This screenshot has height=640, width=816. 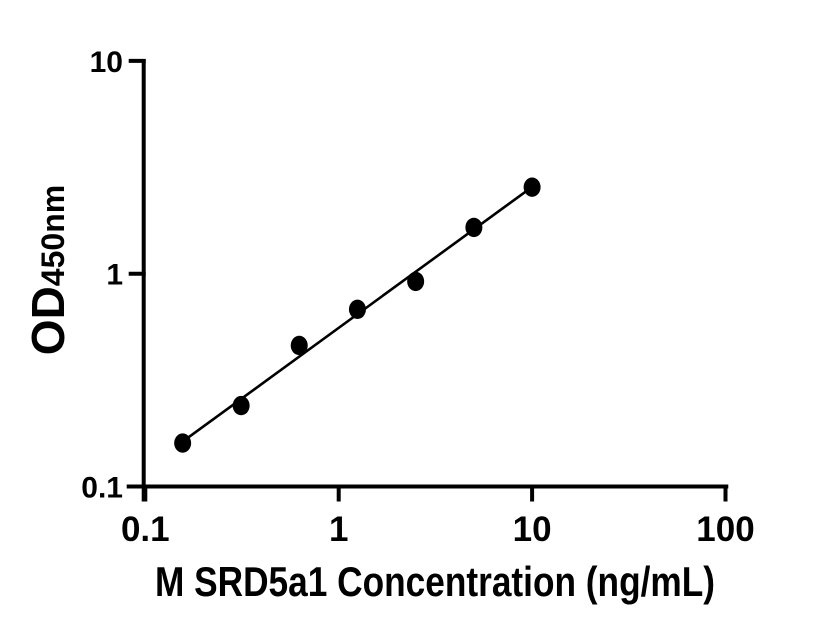 What do you see at coordinates (114, 275) in the screenshot?
I see `y-tick-label-1: 1` at bounding box center [114, 275].